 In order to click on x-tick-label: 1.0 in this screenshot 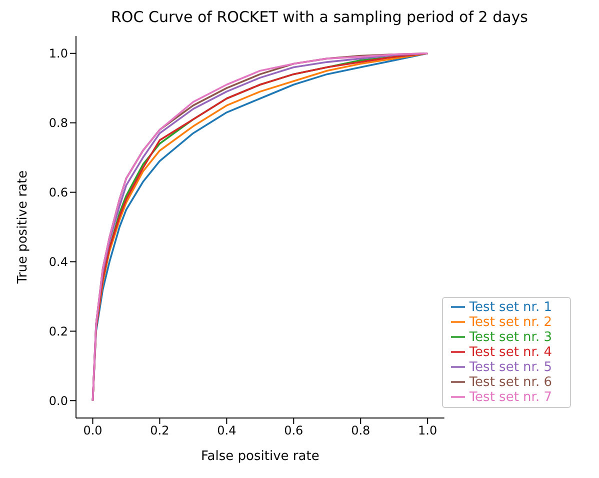, I will do `click(428, 431)`.